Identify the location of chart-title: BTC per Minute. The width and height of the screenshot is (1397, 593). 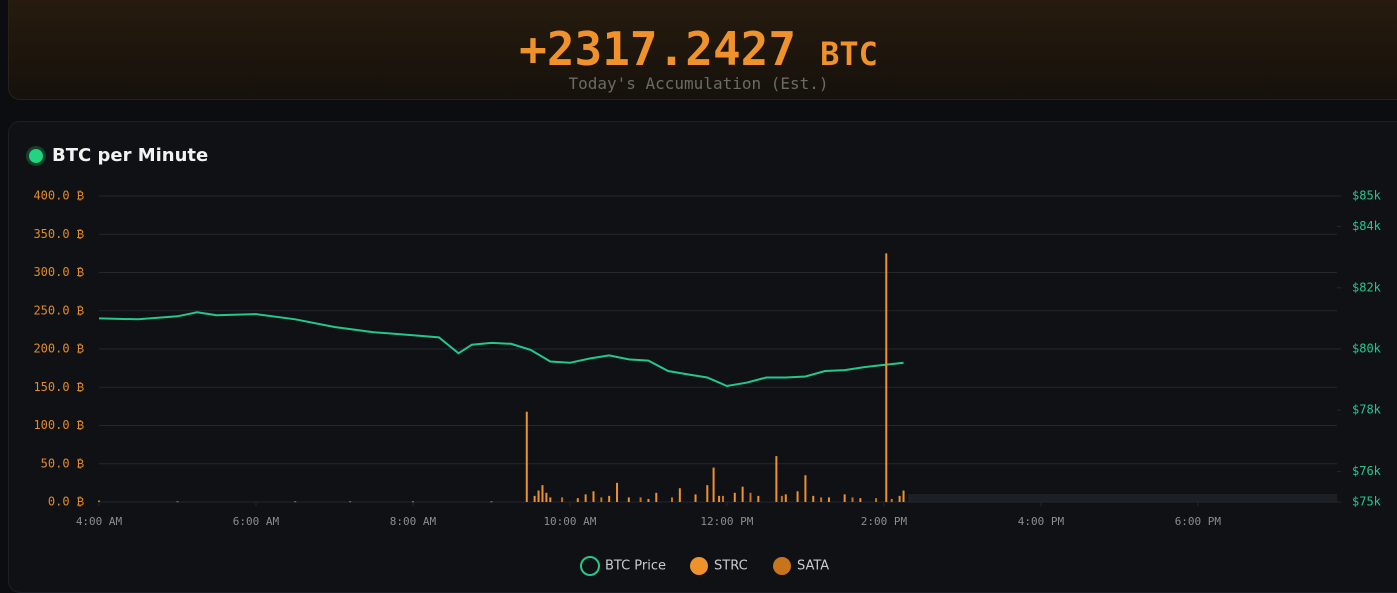
(130, 155).